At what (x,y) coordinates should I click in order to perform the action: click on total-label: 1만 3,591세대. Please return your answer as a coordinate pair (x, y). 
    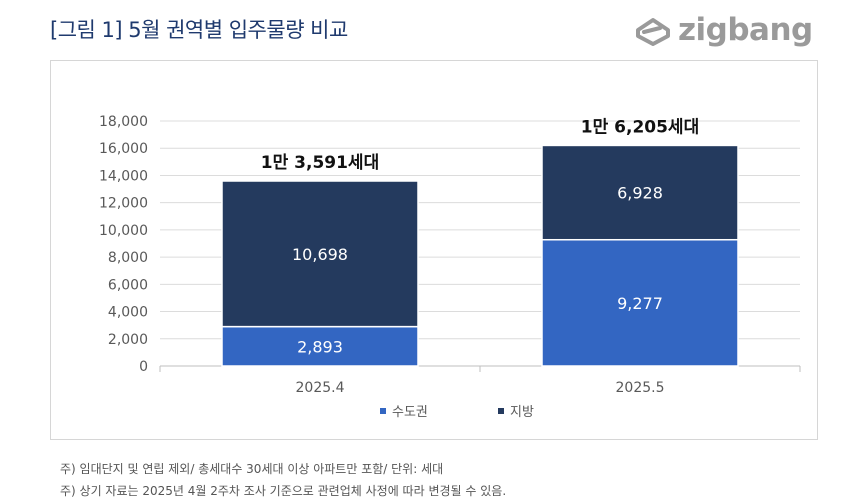
    Looking at the image, I should click on (320, 163).